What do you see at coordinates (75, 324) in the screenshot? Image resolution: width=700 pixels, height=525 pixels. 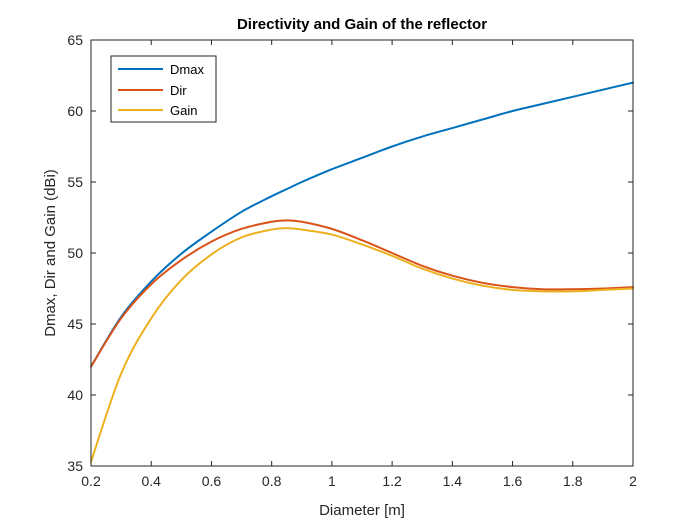 I see `y-tick-label: 45` at bounding box center [75, 324].